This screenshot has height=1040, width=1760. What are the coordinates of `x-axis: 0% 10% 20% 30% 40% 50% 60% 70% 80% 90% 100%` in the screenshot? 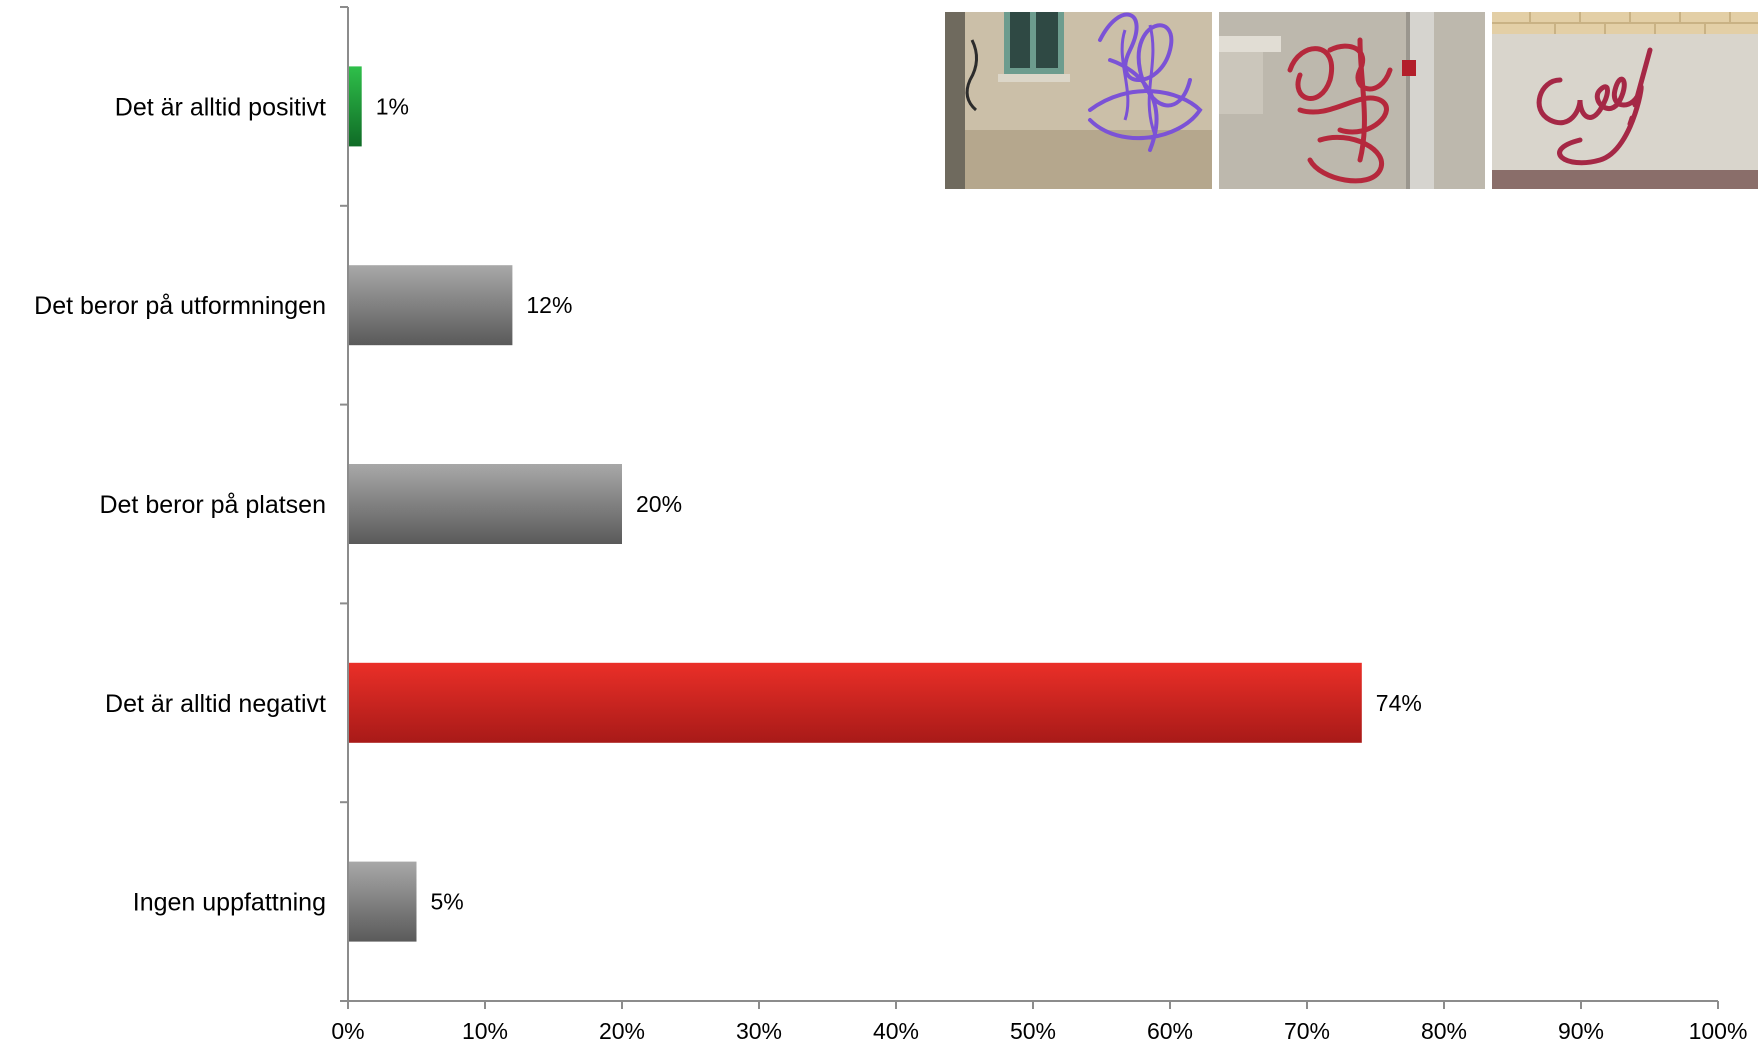 It's located at (1039, 1020).